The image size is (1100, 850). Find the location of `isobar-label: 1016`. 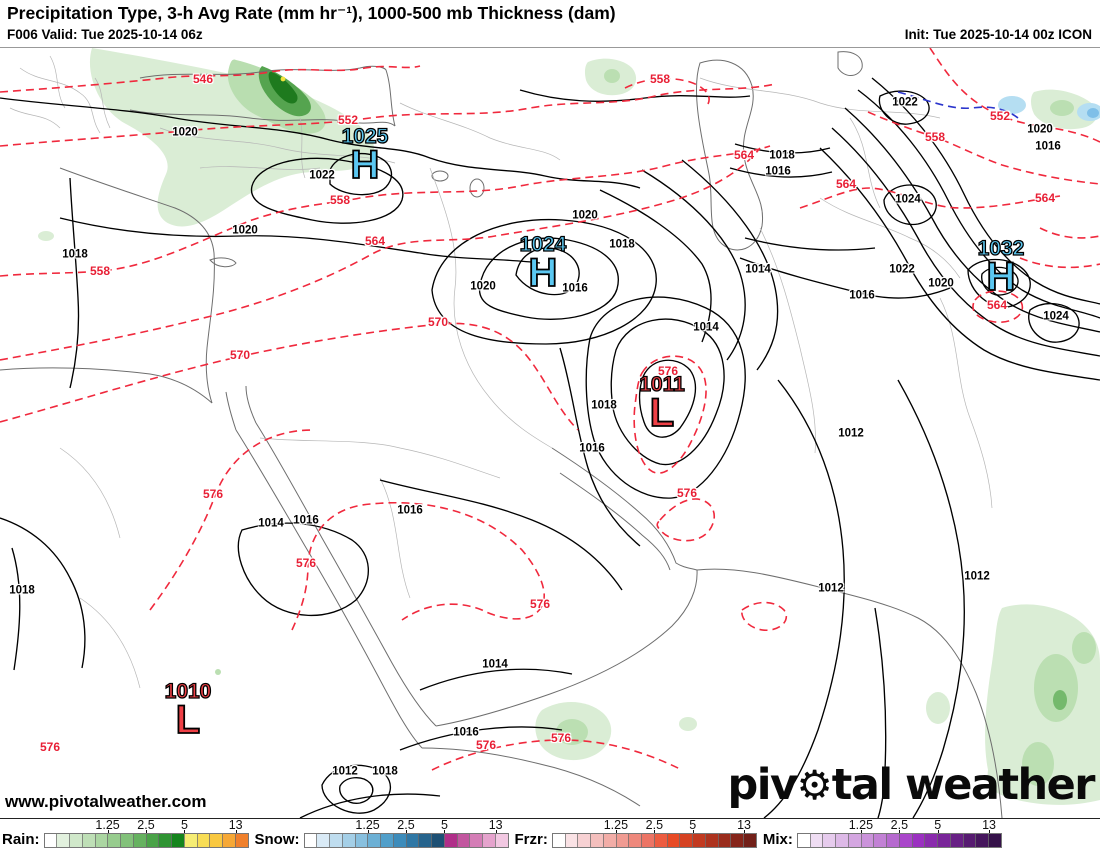

isobar-label: 1016 is located at coordinates (410, 510).